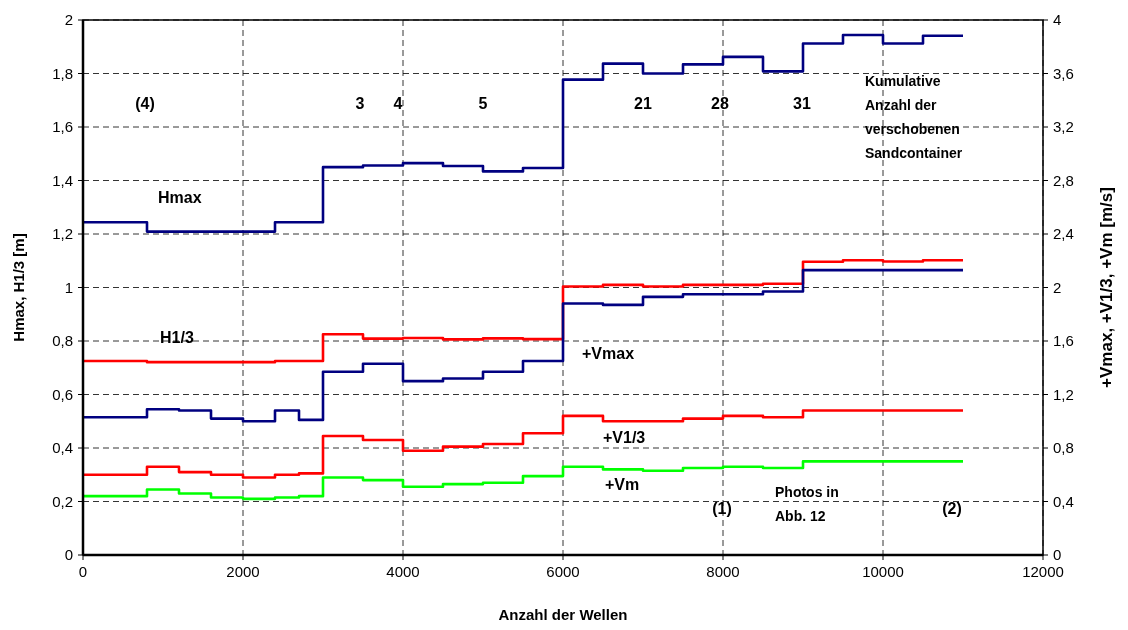 The height and width of the screenshot is (630, 1128). I want to click on annotation: 4, so click(398, 104).